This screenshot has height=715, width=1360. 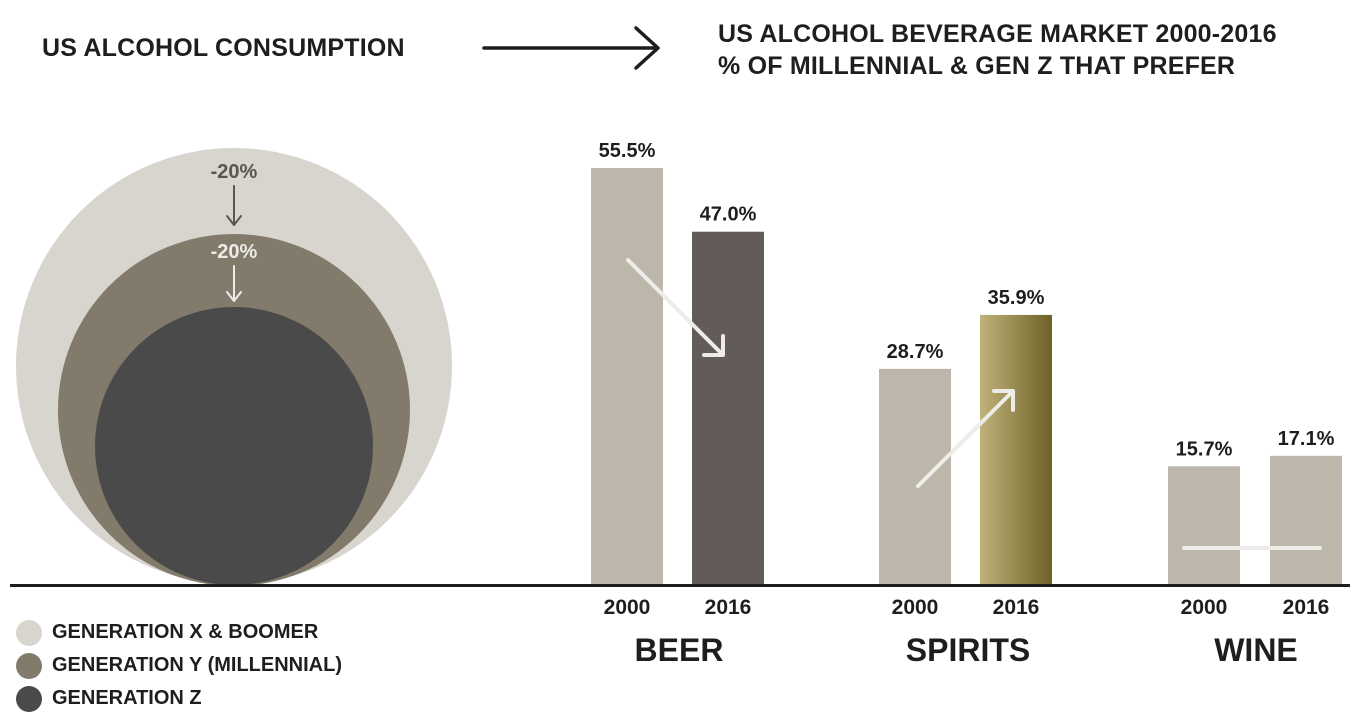 I want to click on category-label-beer: BEER, so click(x=679, y=650).